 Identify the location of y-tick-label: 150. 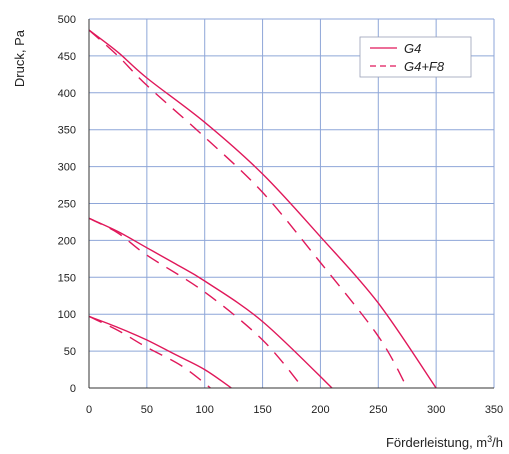
(67, 278).